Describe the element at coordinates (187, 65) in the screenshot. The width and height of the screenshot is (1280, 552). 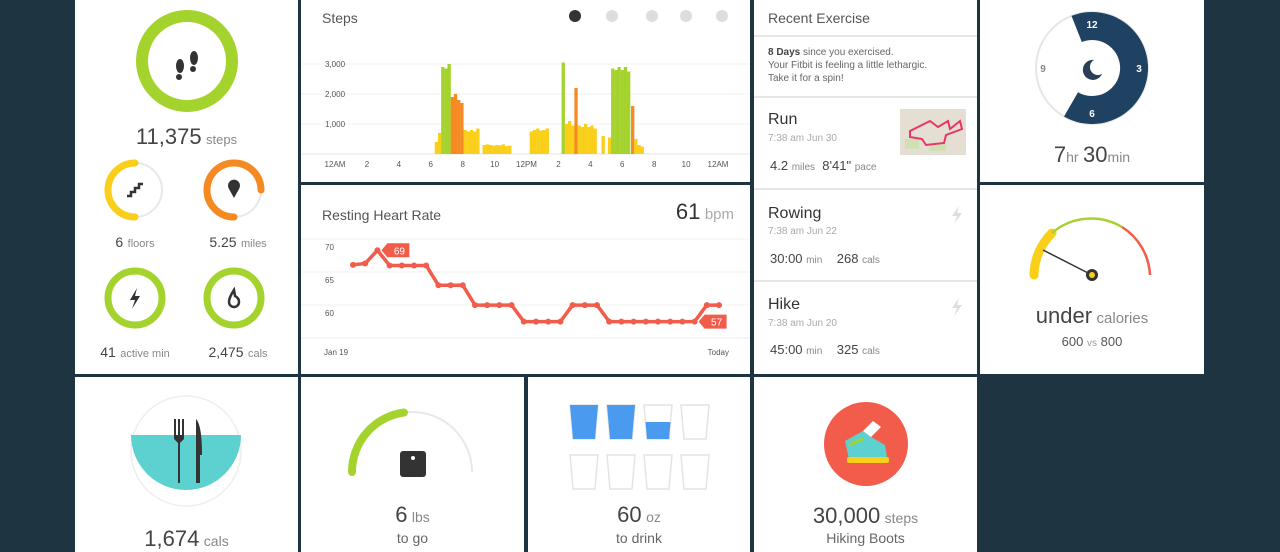
I see `footsteps-icon` at that location.